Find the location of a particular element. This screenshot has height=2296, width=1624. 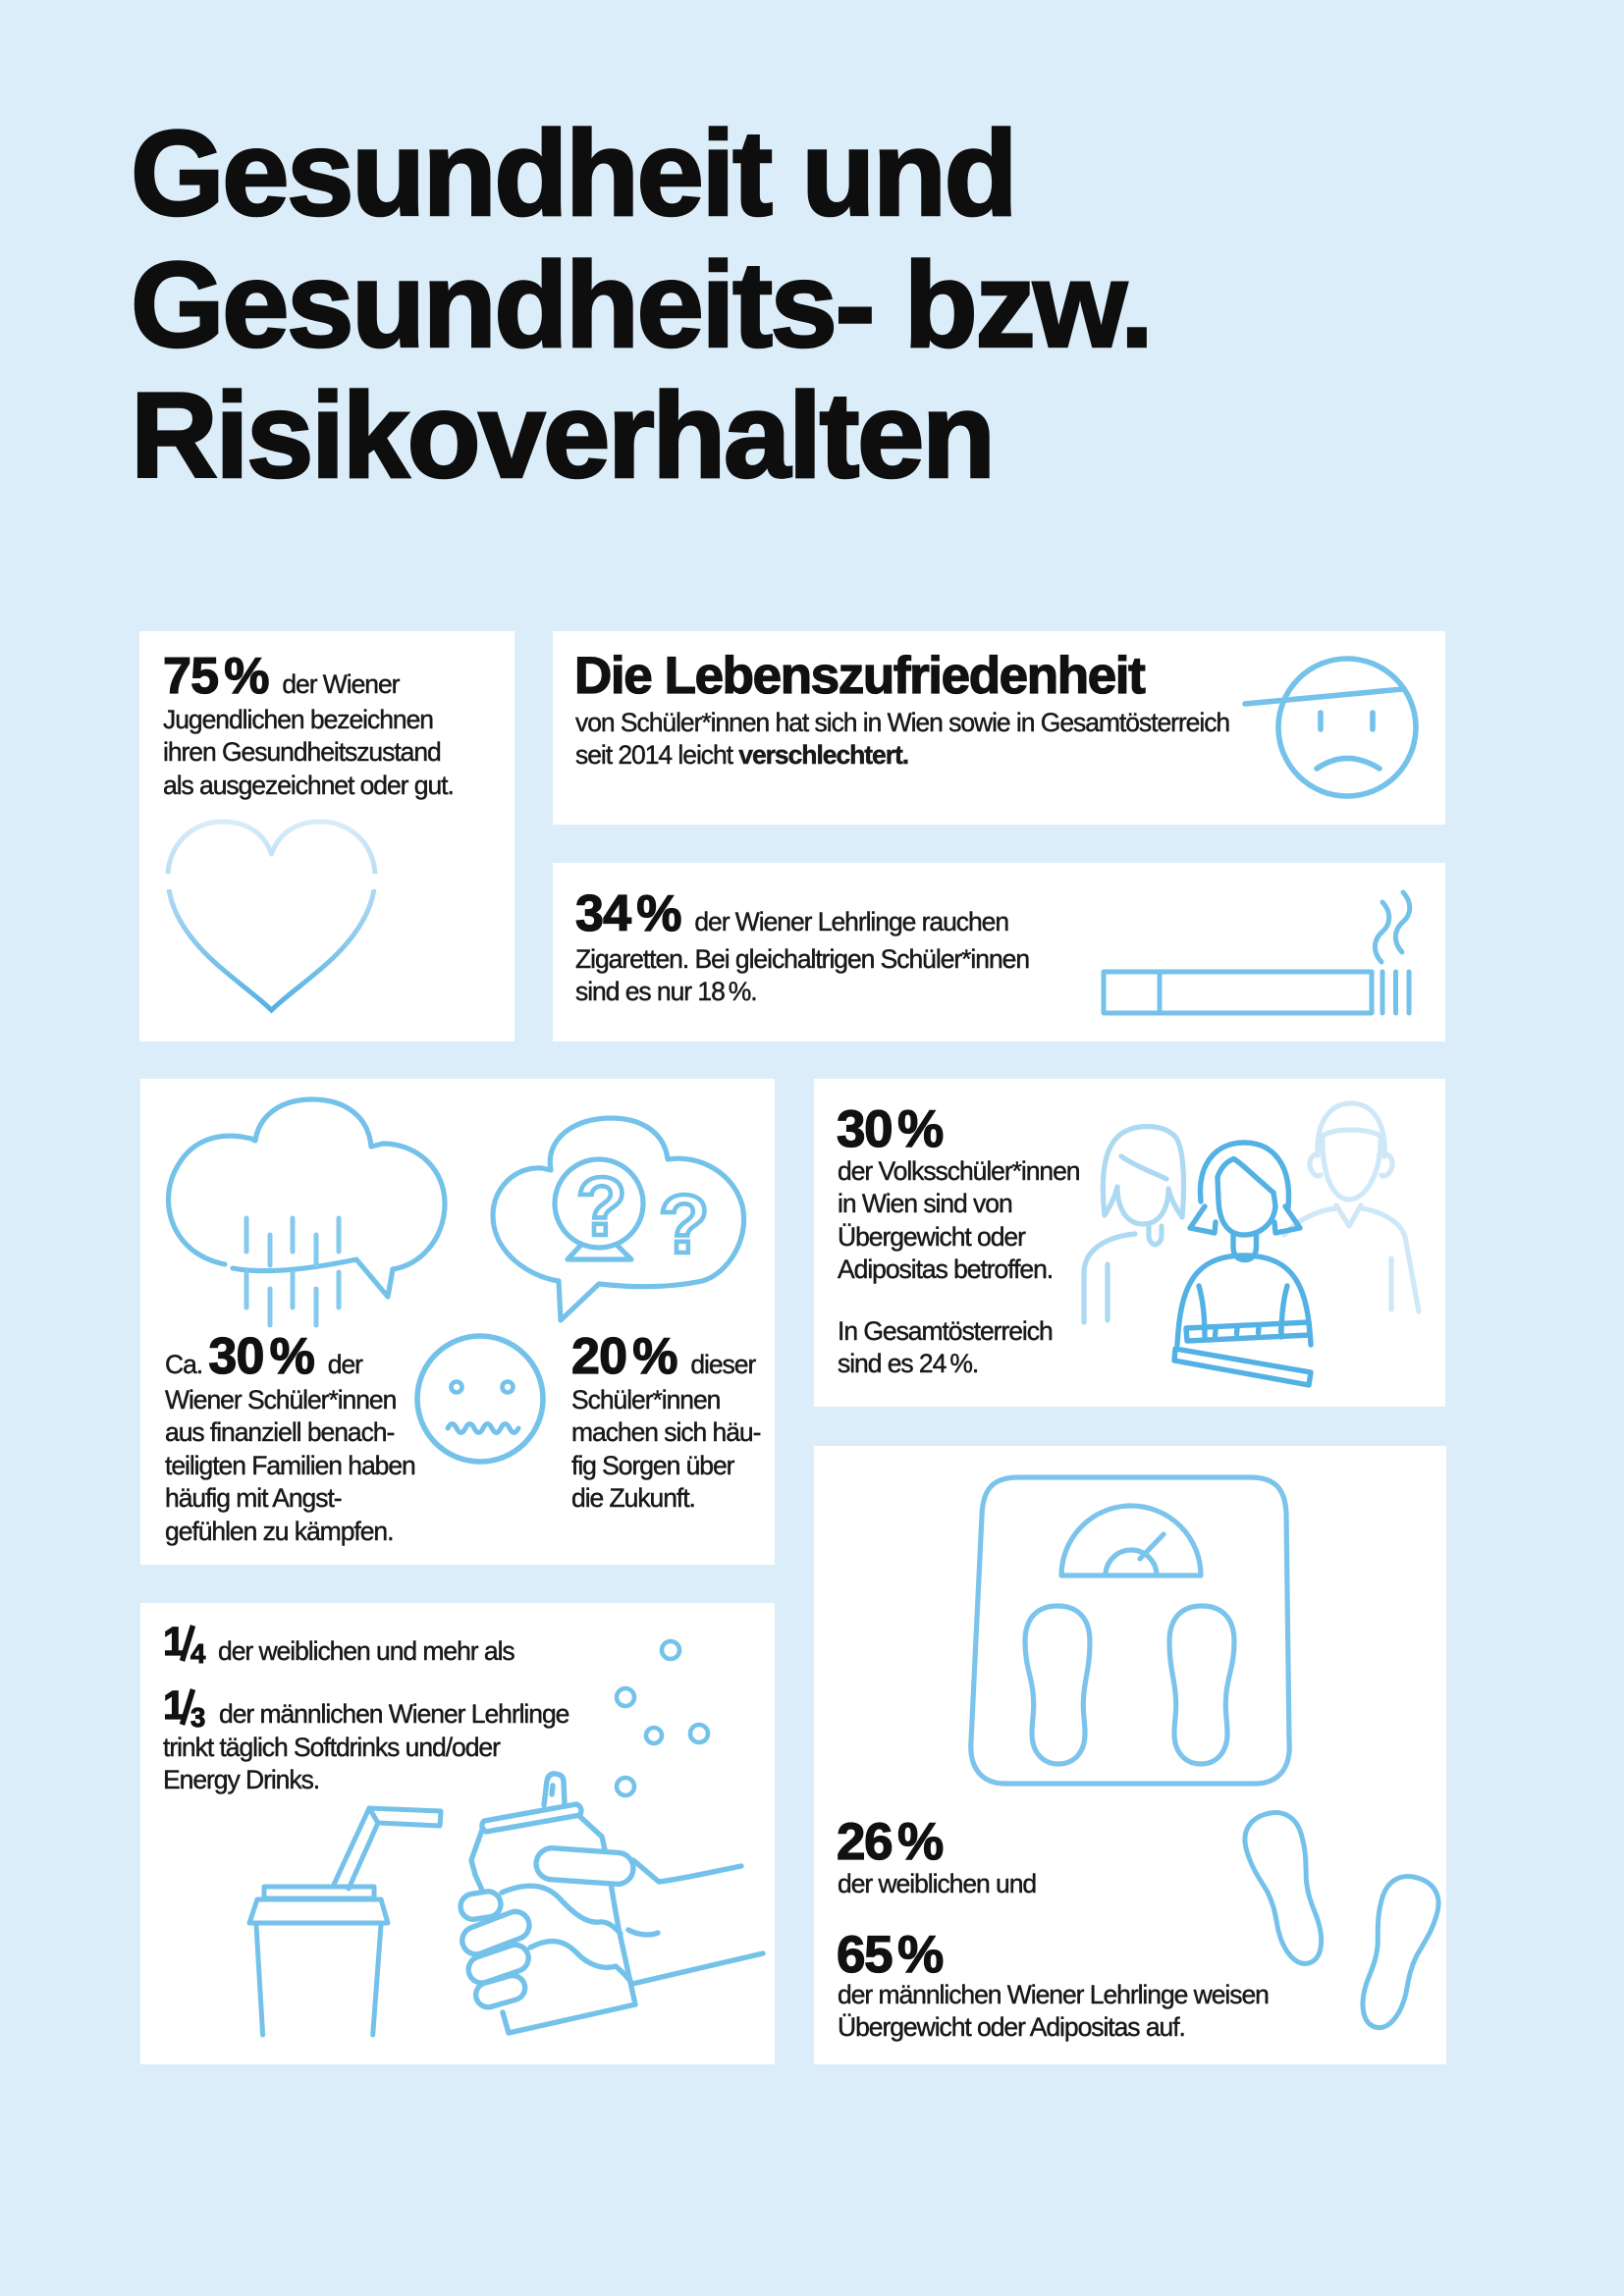

svg-text: 4 is located at coordinates (198, 1653).